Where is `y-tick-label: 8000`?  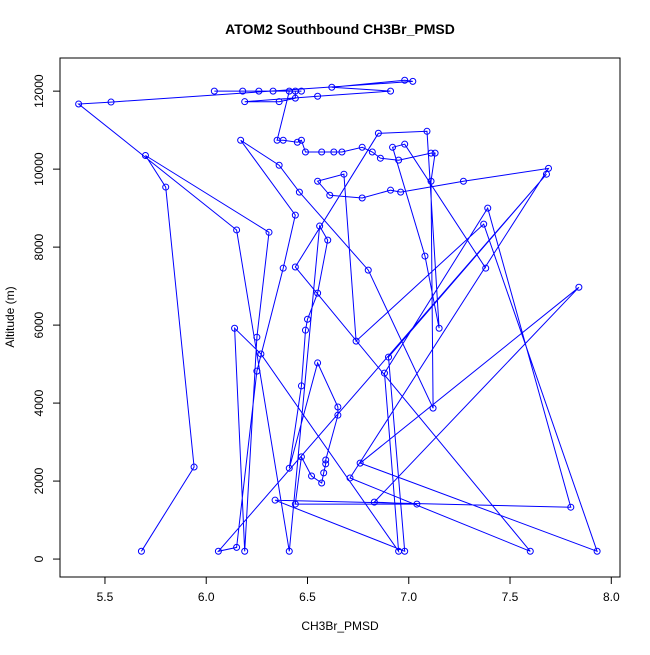
y-tick-label: 8000 is located at coordinates (39, 246).